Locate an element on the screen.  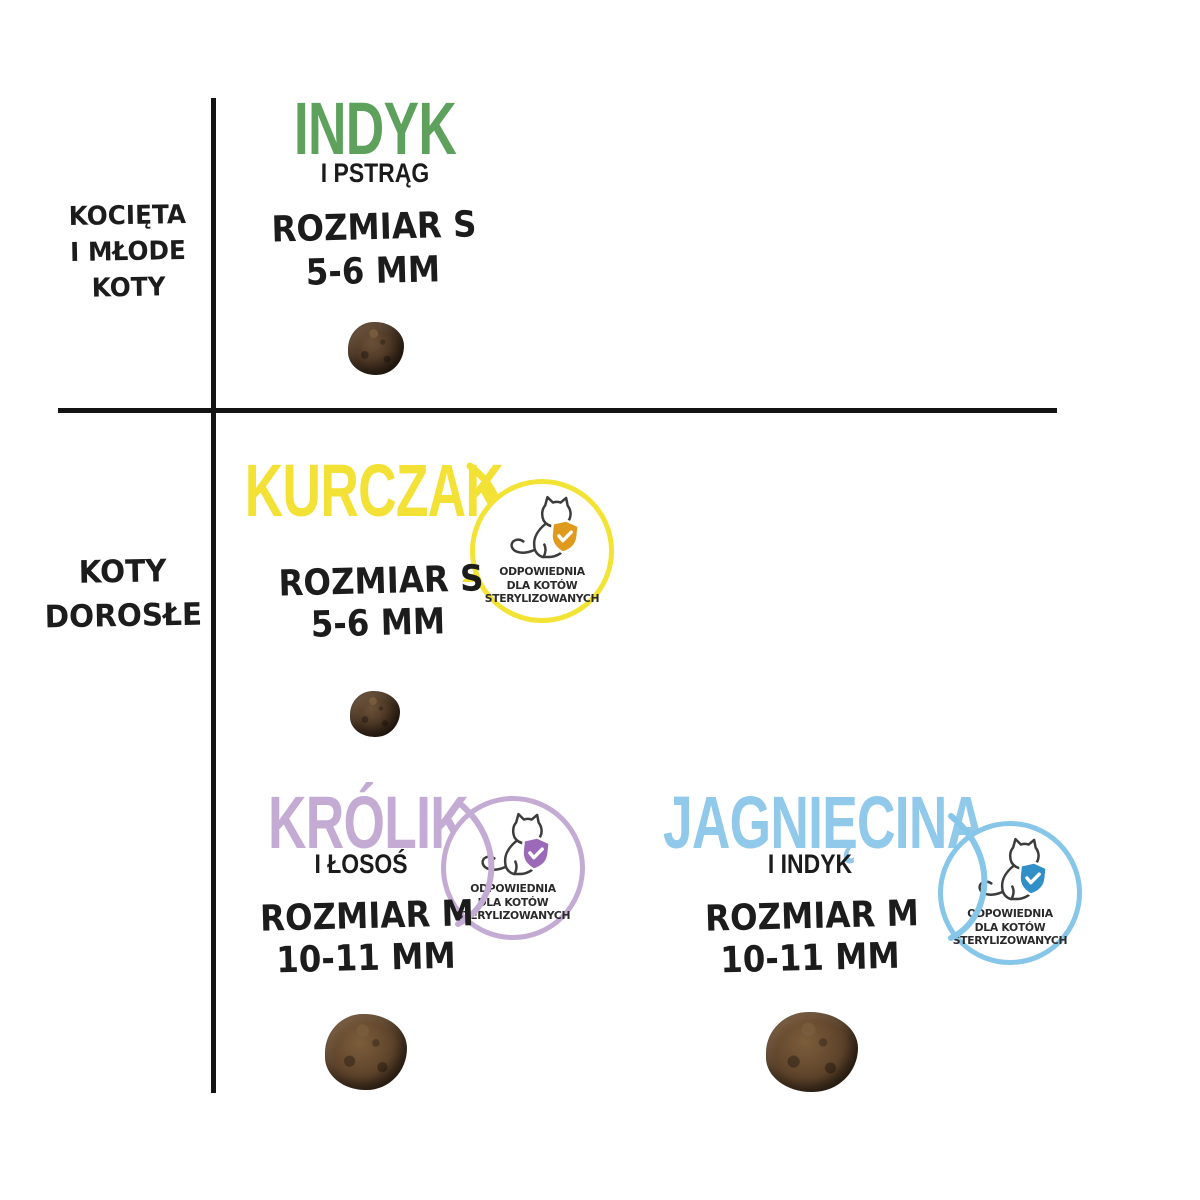
grid-vertical-line is located at coordinates (213, 595).